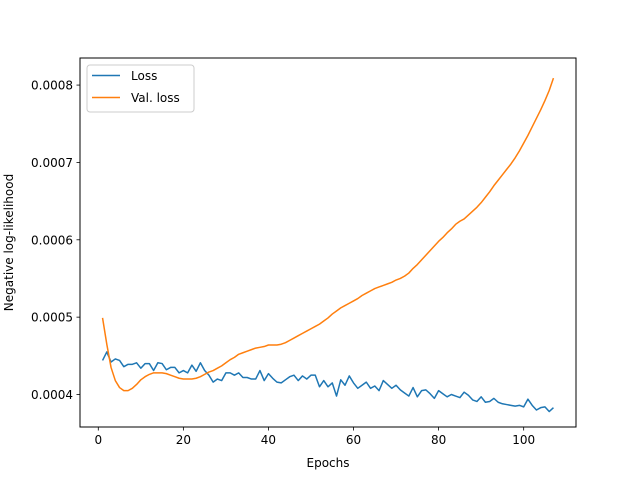 This screenshot has width=640, height=480. I want to click on y-axis-label: Negative log-likelihood, so click(9, 242).